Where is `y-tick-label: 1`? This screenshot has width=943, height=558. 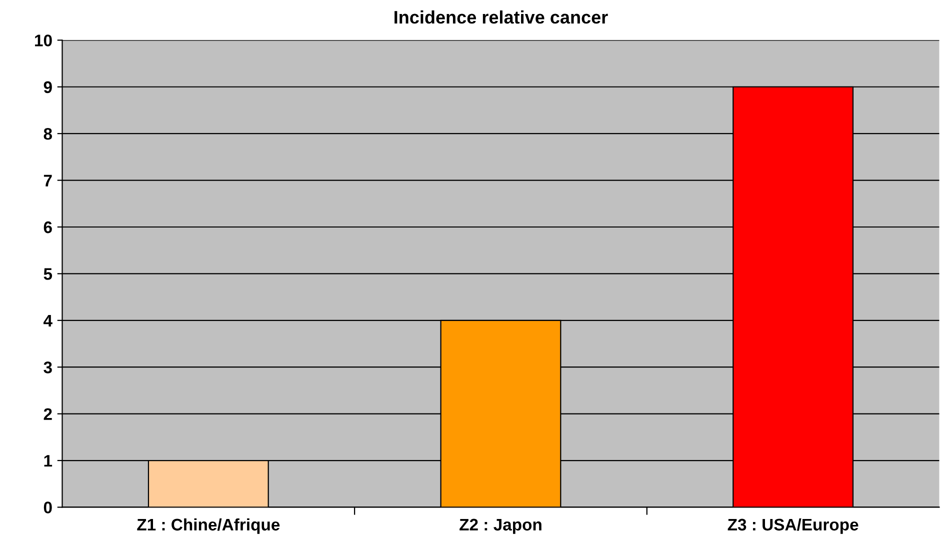
y-tick-label: 1 is located at coordinates (48, 461).